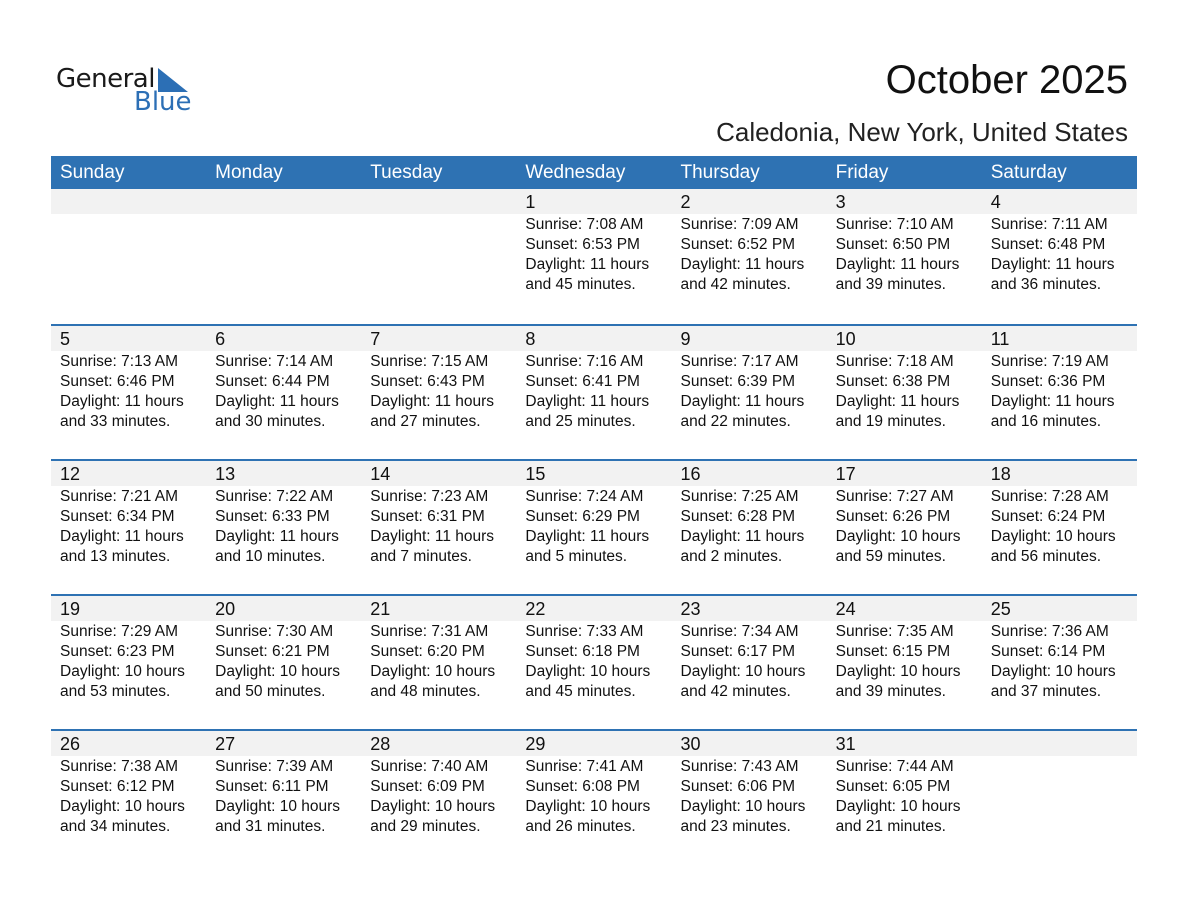 This screenshot has height=918, width=1188. I want to click on daylight-minutes-text: and 13 minutes., so click(115, 556).